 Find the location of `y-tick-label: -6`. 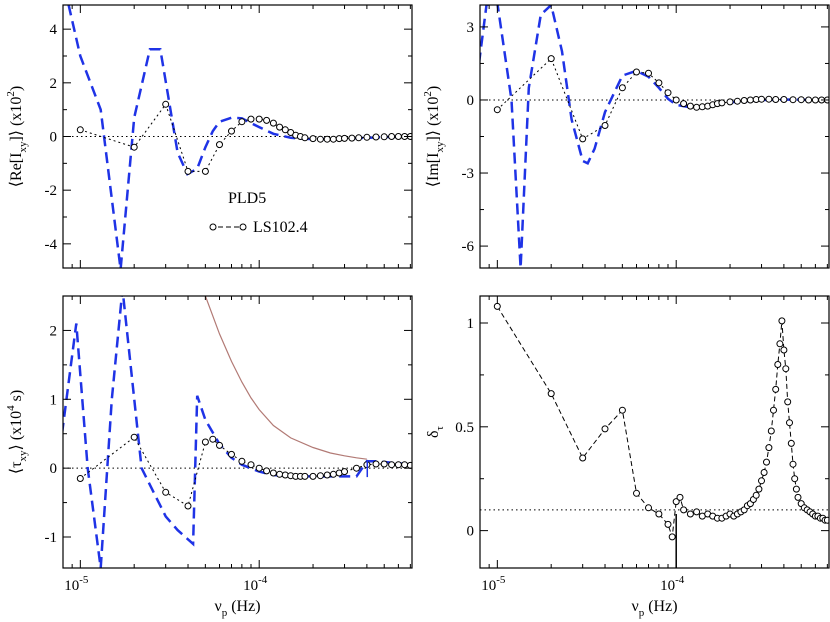

y-tick-label: -6 is located at coordinates (468, 247).